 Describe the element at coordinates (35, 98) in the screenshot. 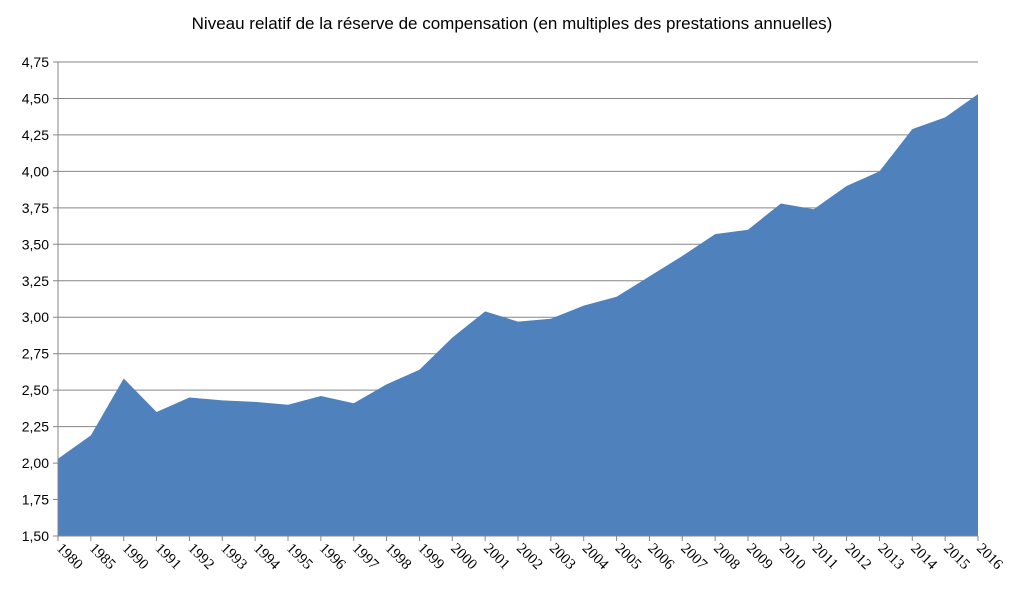

I see `y-tick-label: 4,50` at that location.